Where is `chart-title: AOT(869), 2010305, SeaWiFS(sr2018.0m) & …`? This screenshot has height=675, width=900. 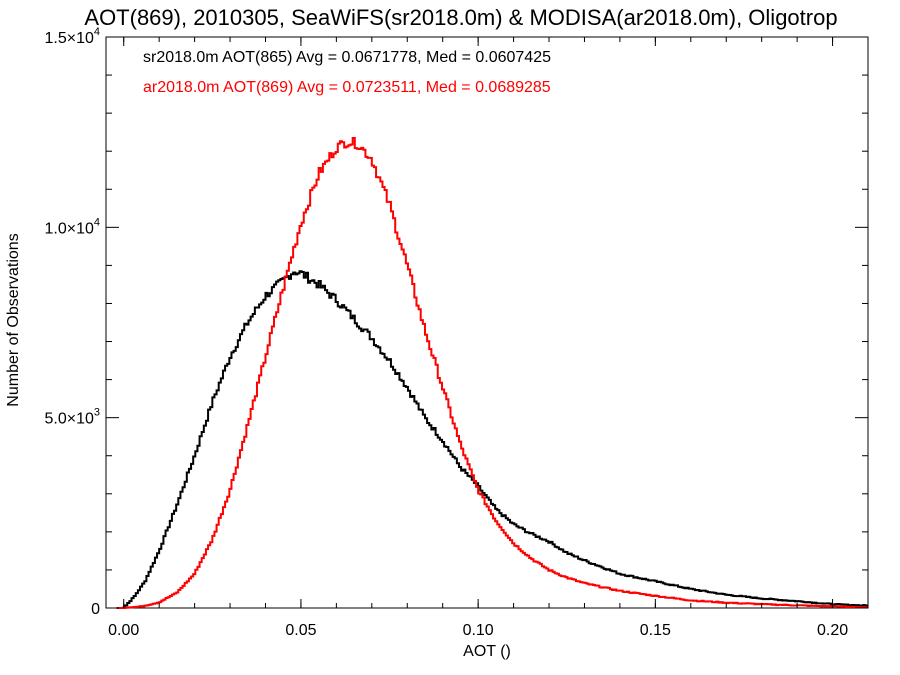 chart-title: AOT(869), 2010305, SeaWiFS(sr2018.0m) & … is located at coordinates (460, 17).